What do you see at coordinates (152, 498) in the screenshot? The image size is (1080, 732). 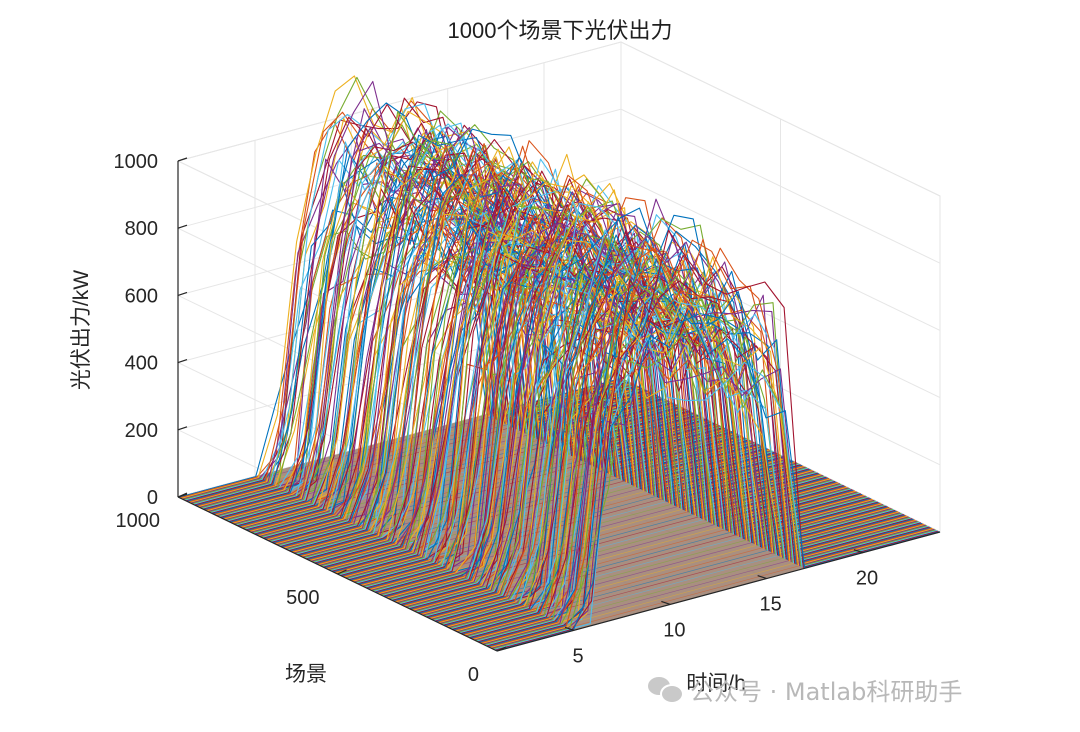 I see `z-tick-label: 0` at bounding box center [152, 498].